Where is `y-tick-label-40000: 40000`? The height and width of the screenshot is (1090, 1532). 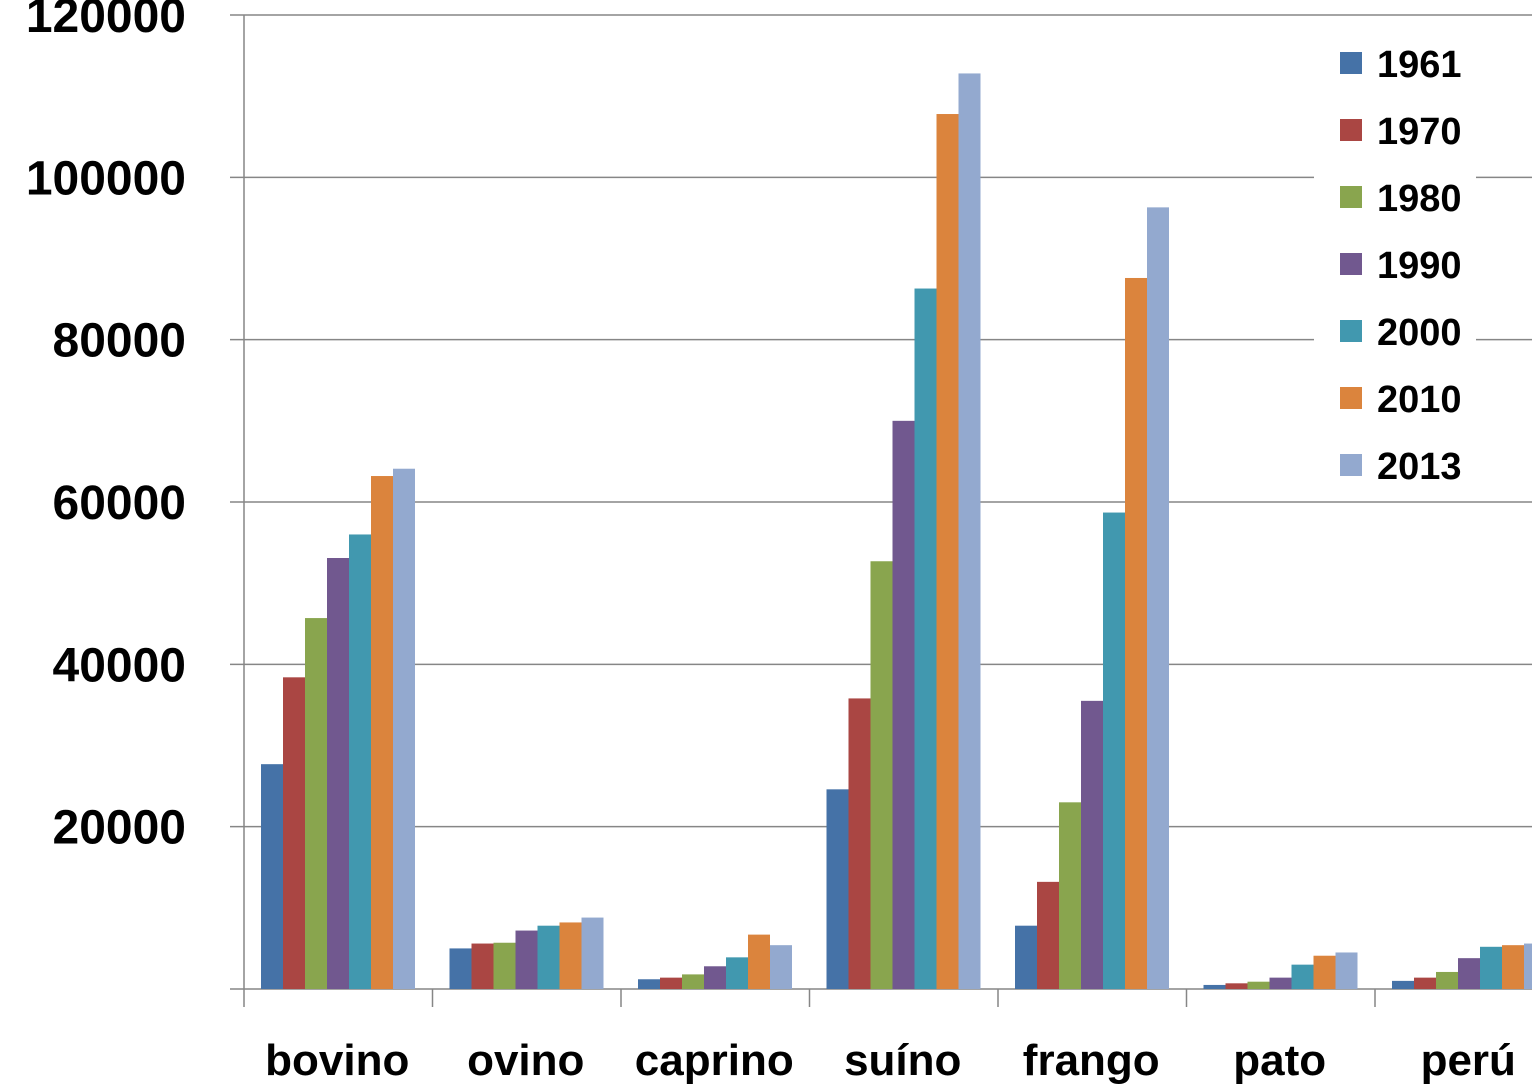 y-tick-label-40000: 40000 is located at coordinates (119, 665).